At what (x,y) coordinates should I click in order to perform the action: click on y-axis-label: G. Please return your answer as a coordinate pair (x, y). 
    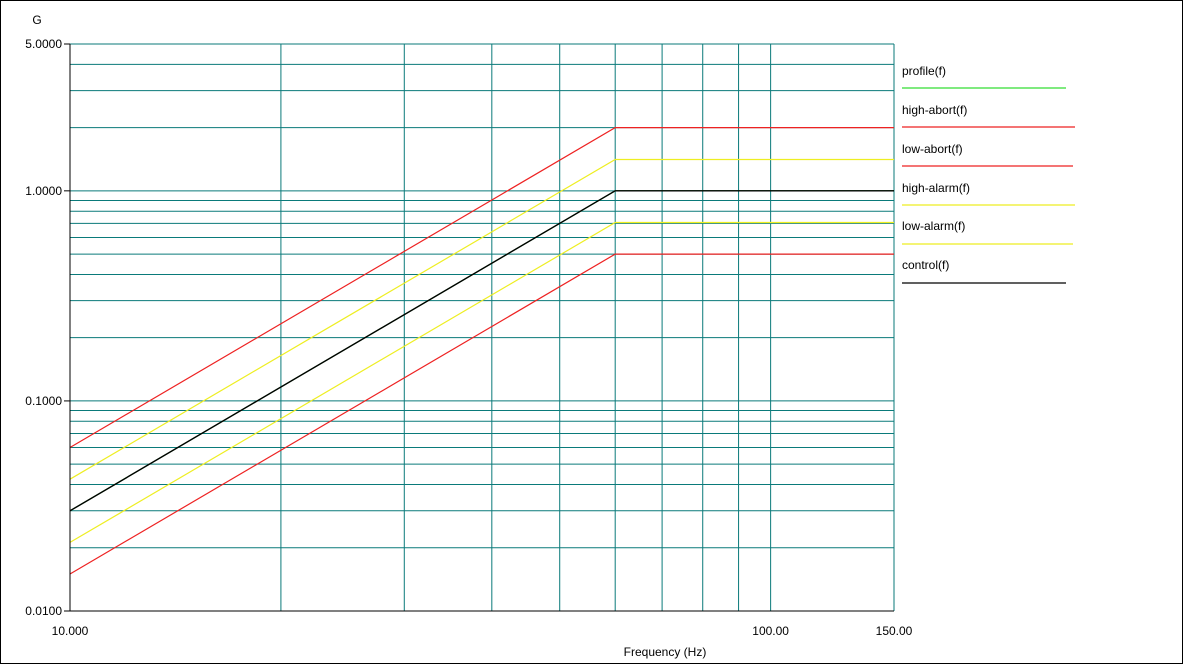
    Looking at the image, I should click on (36, 20).